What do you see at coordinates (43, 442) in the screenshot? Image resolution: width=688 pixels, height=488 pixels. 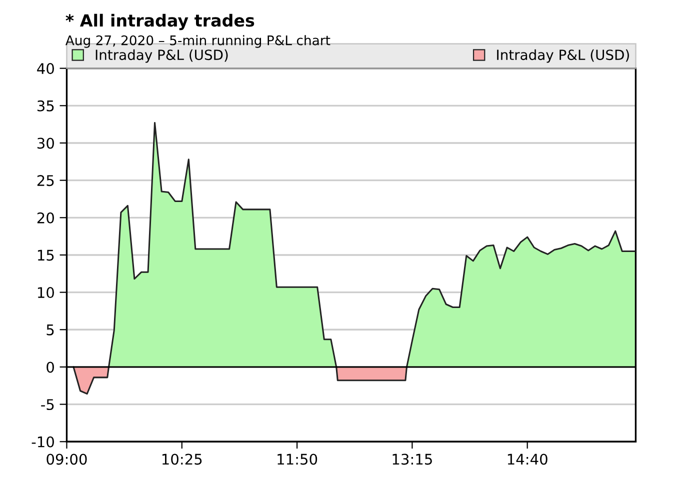 I see `y-tick-label: -10` at bounding box center [43, 442].